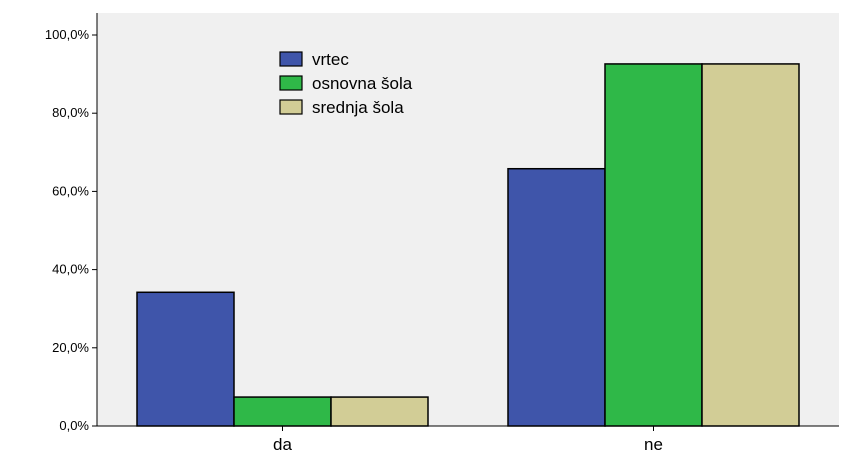 The image size is (843, 457). Describe the element at coordinates (330, 59) in the screenshot. I see `legend-label: vrtec` at that location.